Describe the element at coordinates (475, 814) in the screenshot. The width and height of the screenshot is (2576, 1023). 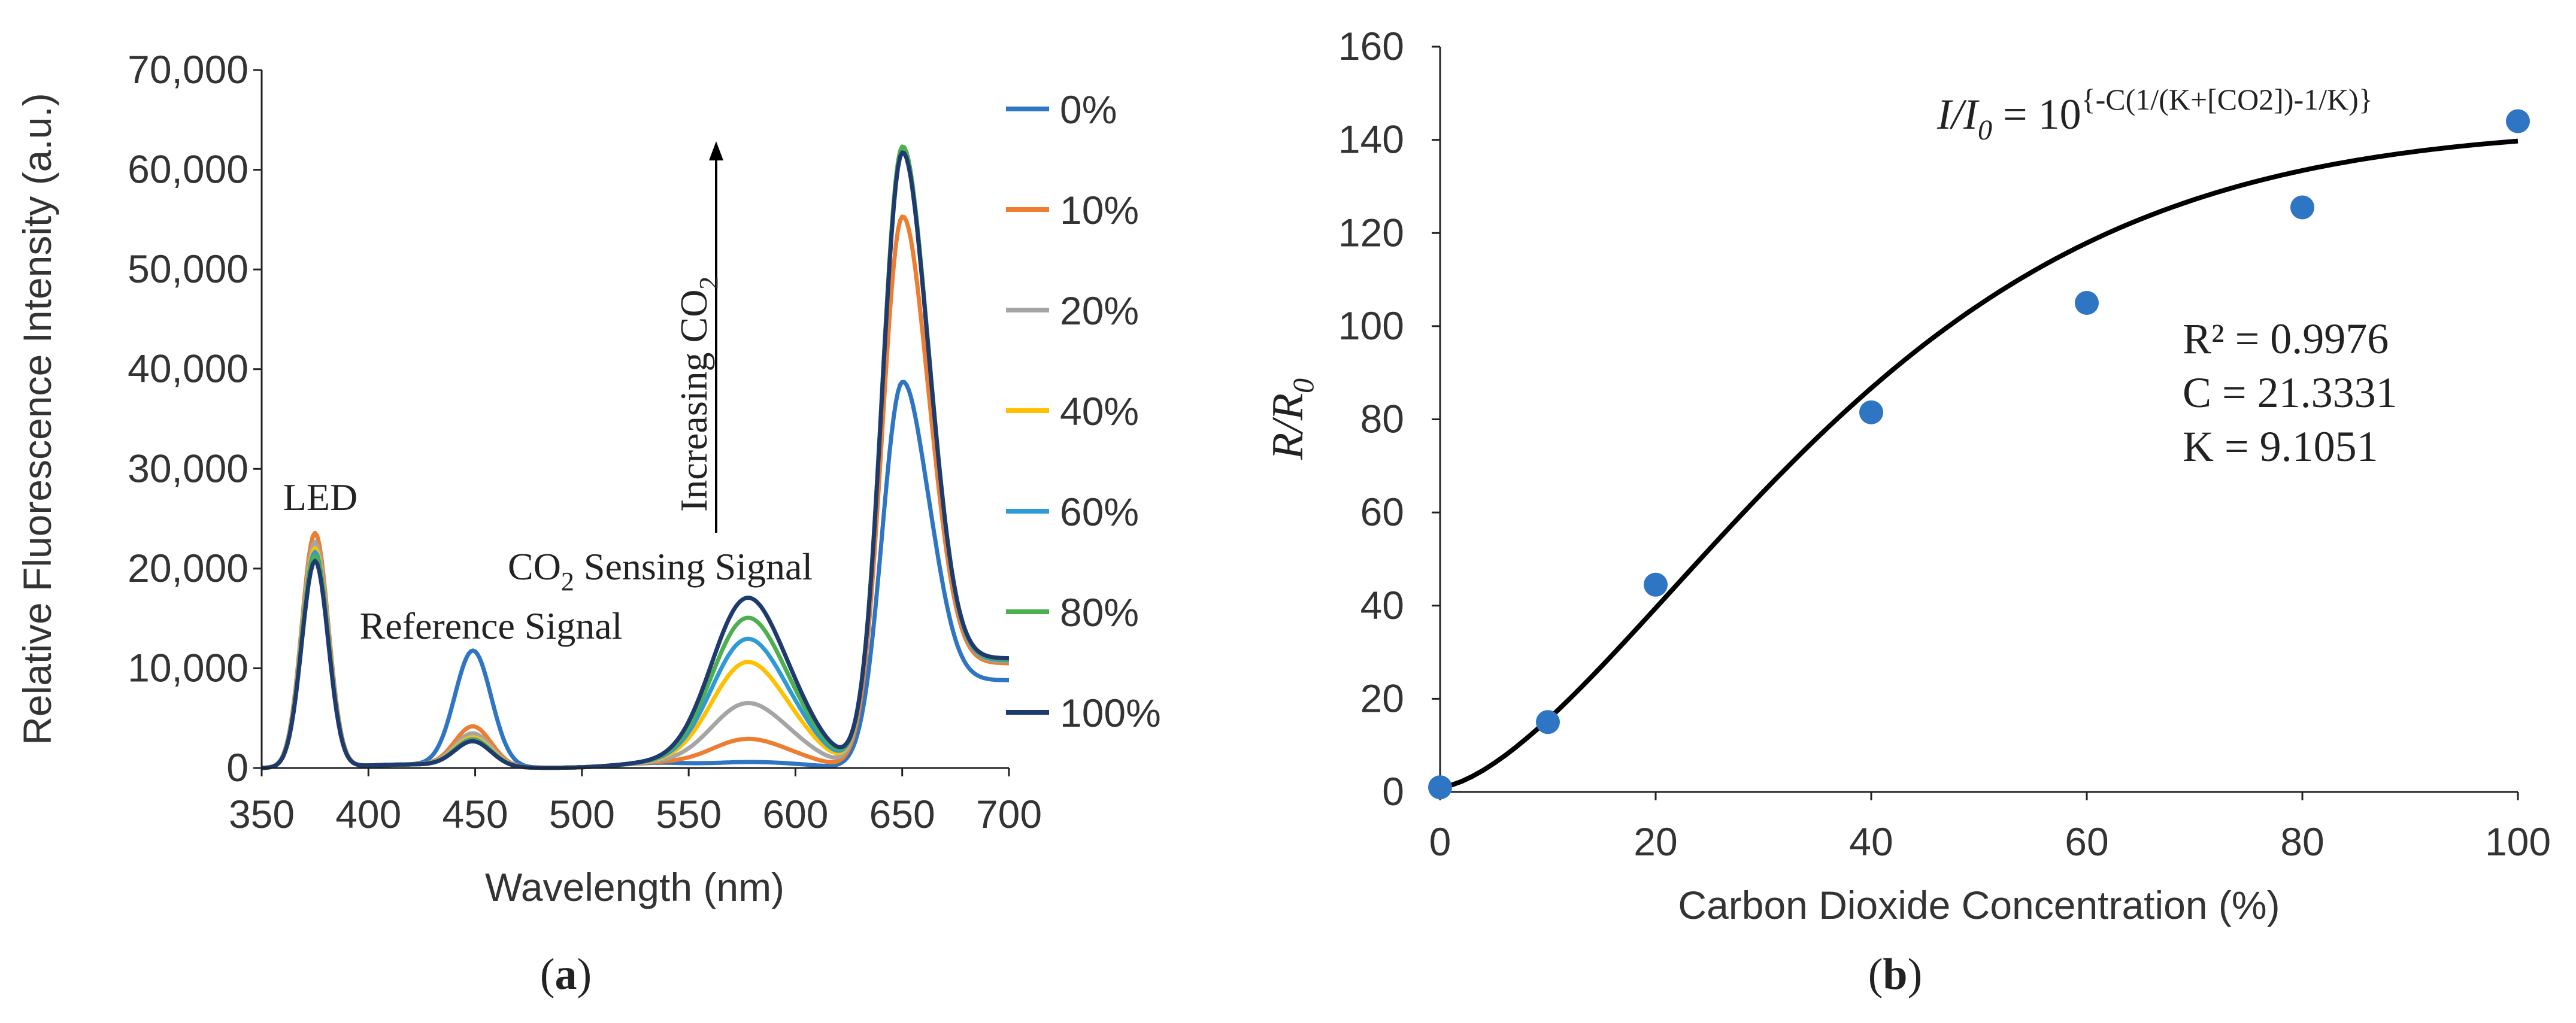
I see `x-tick-label: 450` at that location.